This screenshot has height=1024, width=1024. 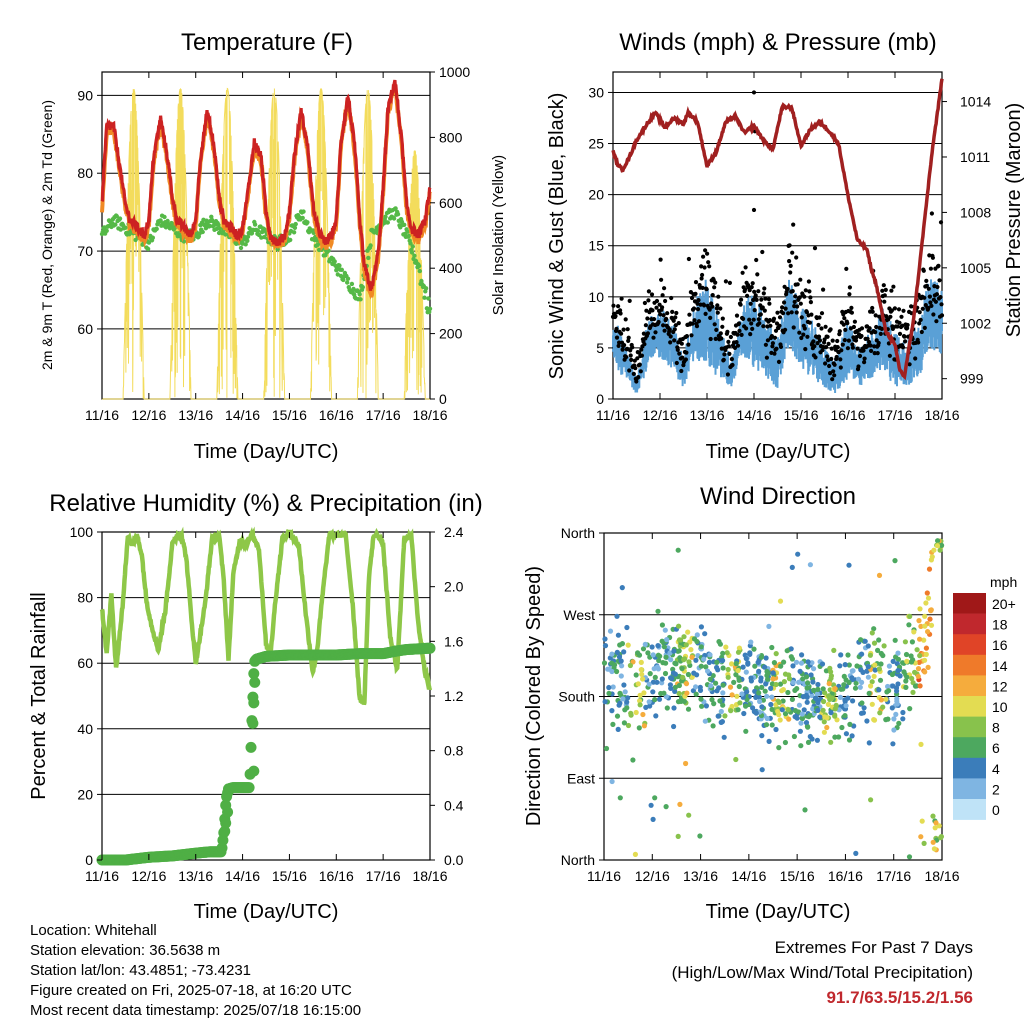 What do you see at coordinates (576, 697) in the screenshot?
I see `direction-y-tick-label: South` at bounding box center [576, 697].